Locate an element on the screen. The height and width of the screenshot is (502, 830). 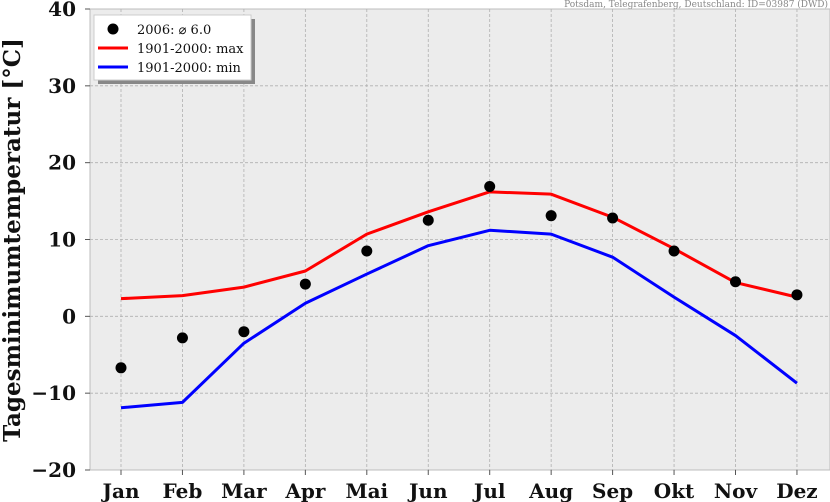
x-tick-label: Sep is located at coordinates (612, 490).